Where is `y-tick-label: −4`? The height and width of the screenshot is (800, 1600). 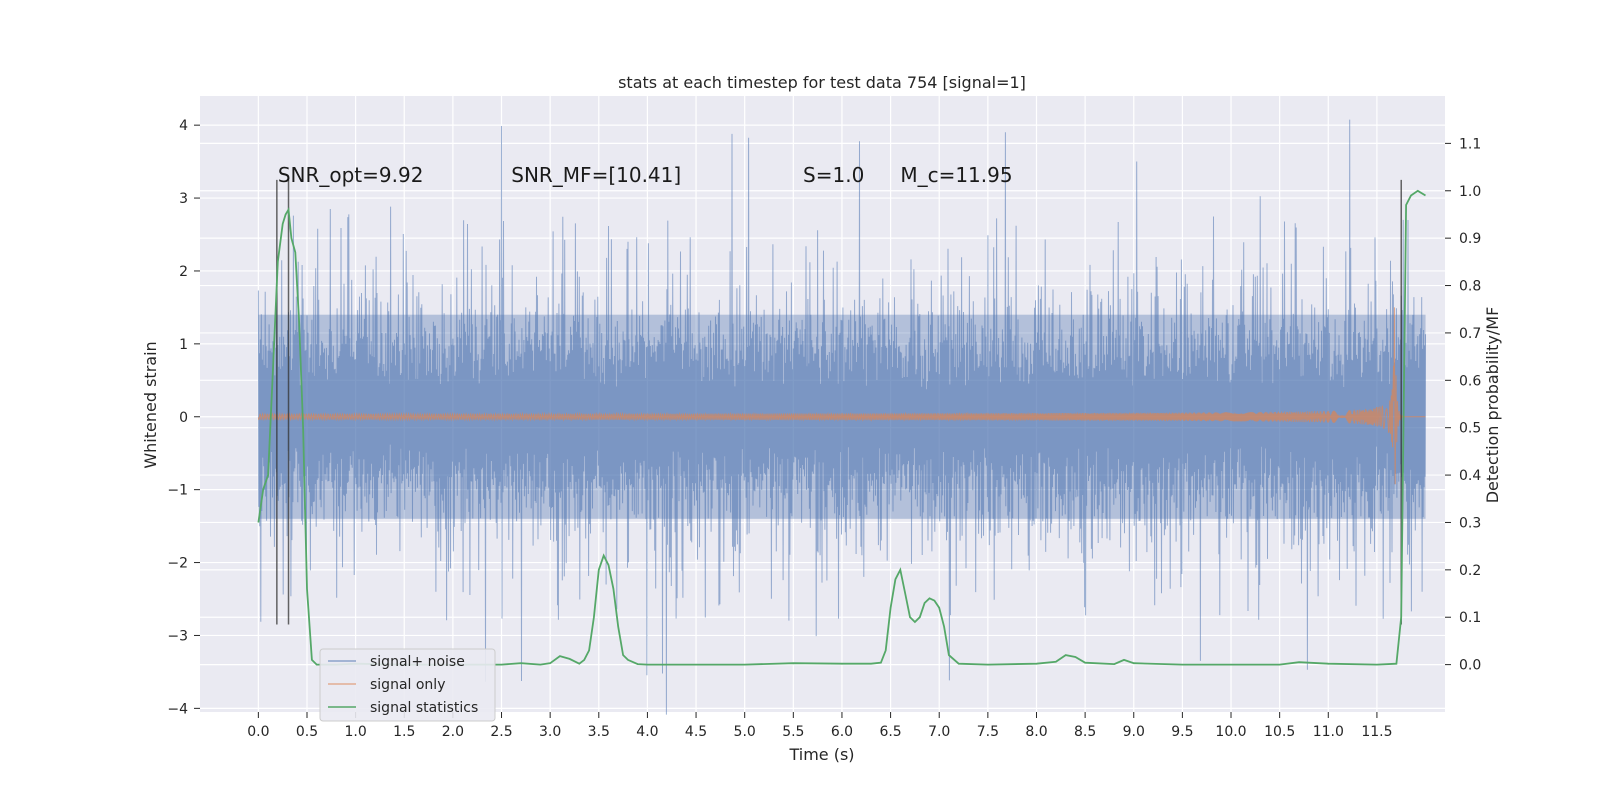 y-tick-label: −4 is located at coordinates (177, 709).